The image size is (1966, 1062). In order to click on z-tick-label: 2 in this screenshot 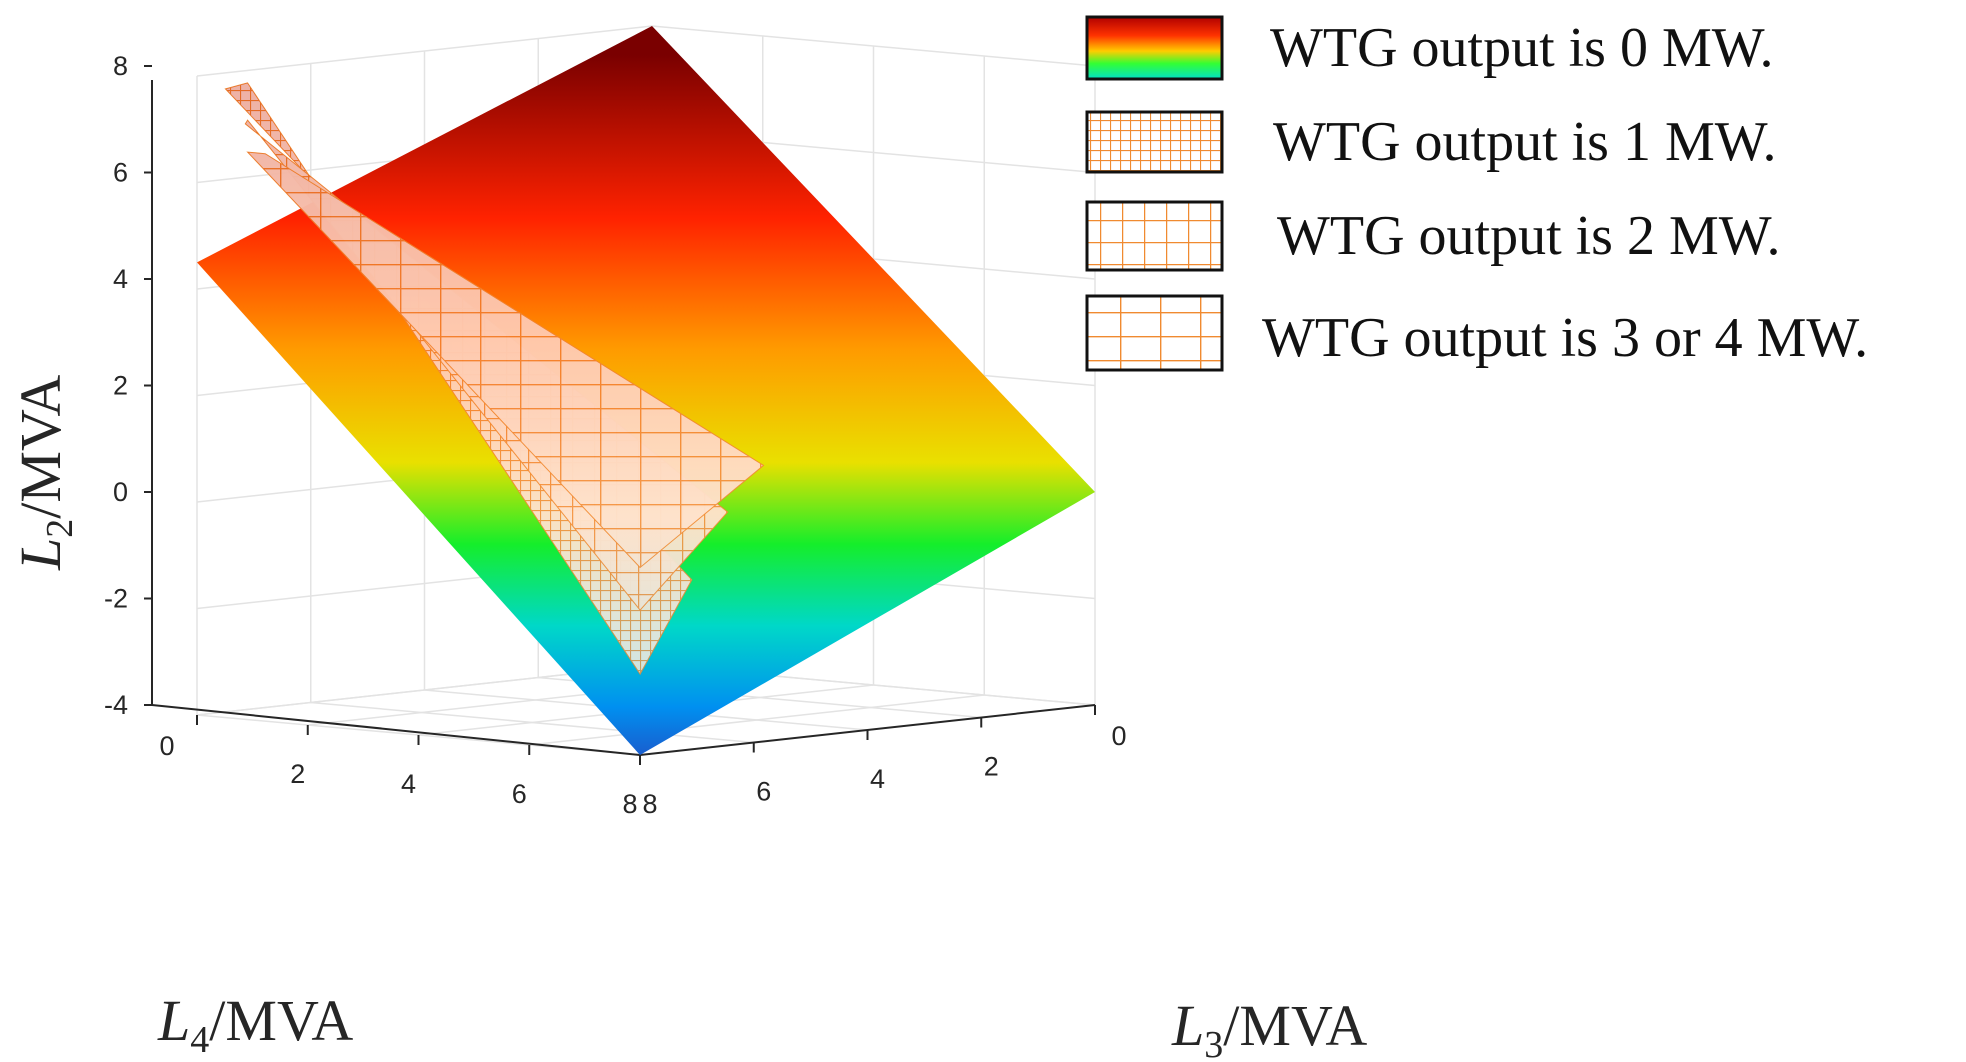, I will do `click(120, 386)`.